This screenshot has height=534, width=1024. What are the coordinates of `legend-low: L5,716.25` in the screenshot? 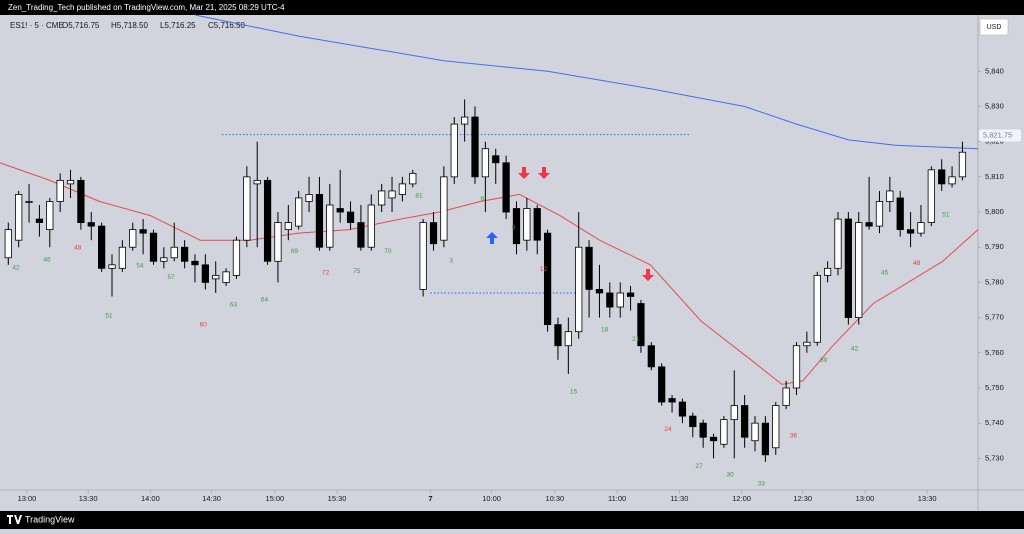 It's located at (178, 25).